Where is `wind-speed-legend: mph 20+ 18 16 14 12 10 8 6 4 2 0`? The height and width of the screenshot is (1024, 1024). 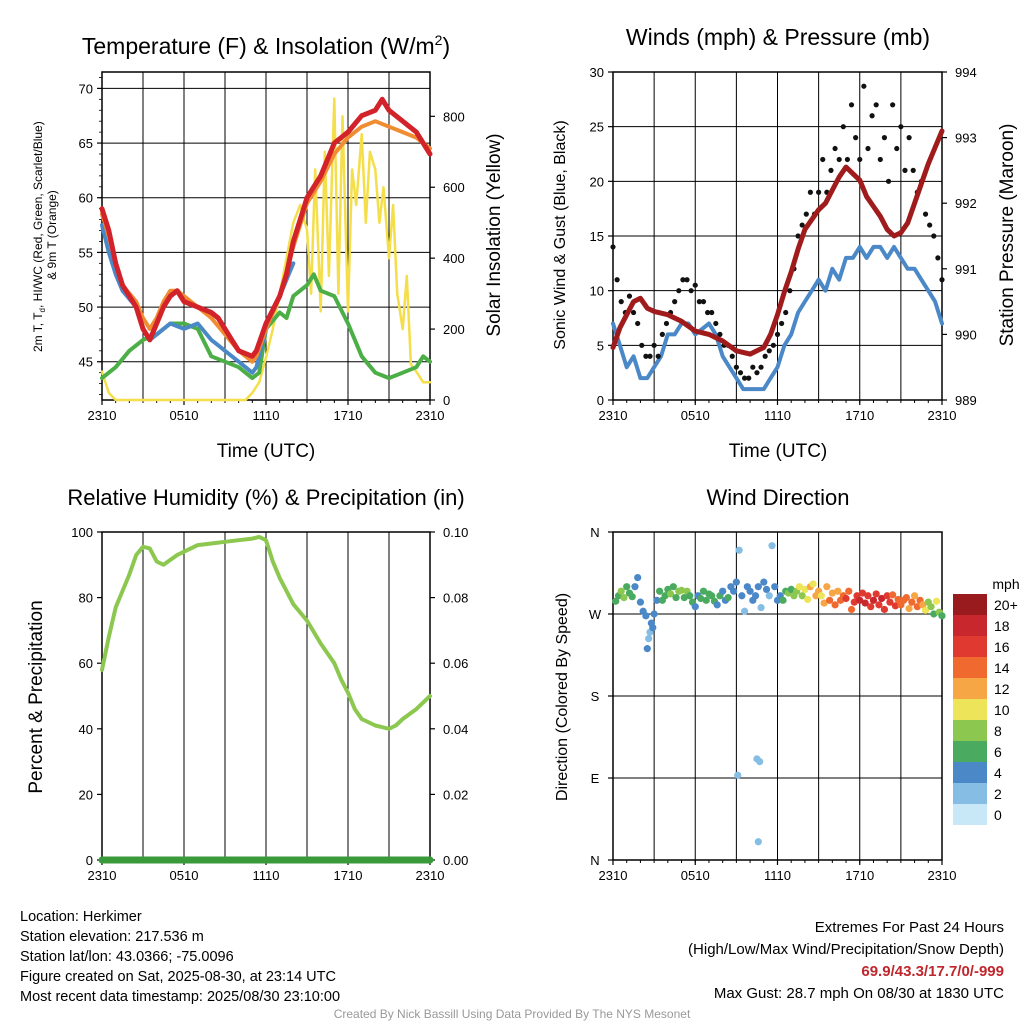
wind-speed-legend: mph 20+ 18 16 14 12 10 8 6 4 2 0 is located at coordinates (986, 700).